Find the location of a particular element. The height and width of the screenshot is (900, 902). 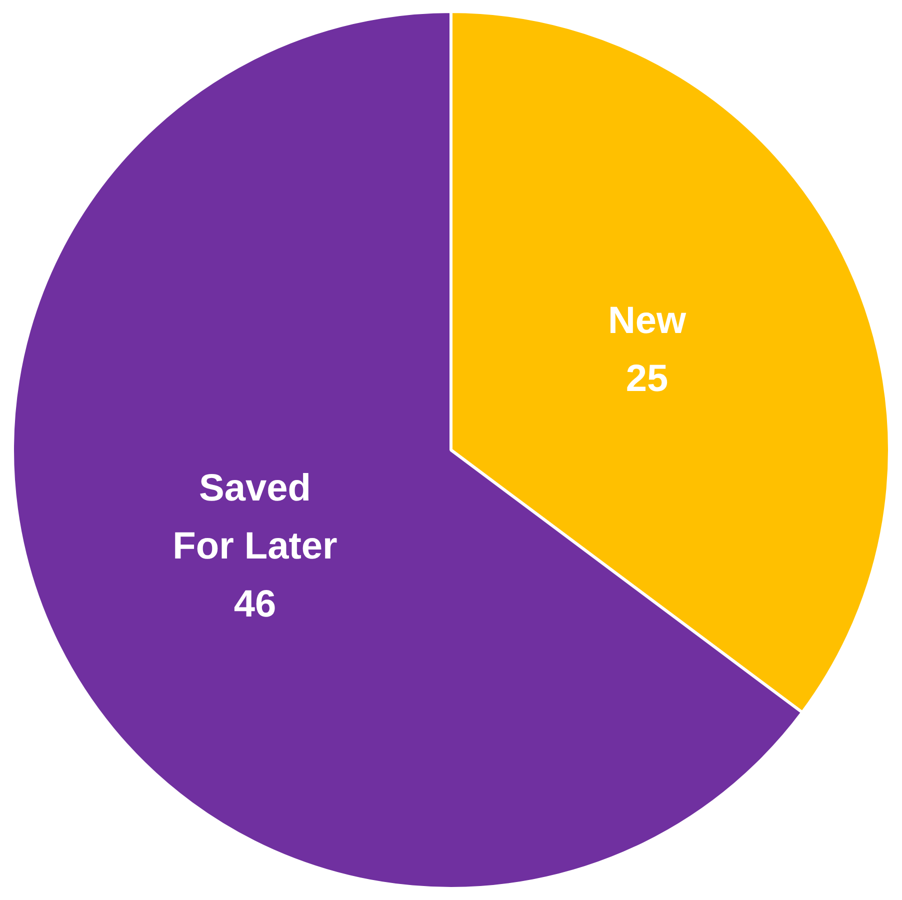

data-label: 25 is located at coordinates (647, 379).